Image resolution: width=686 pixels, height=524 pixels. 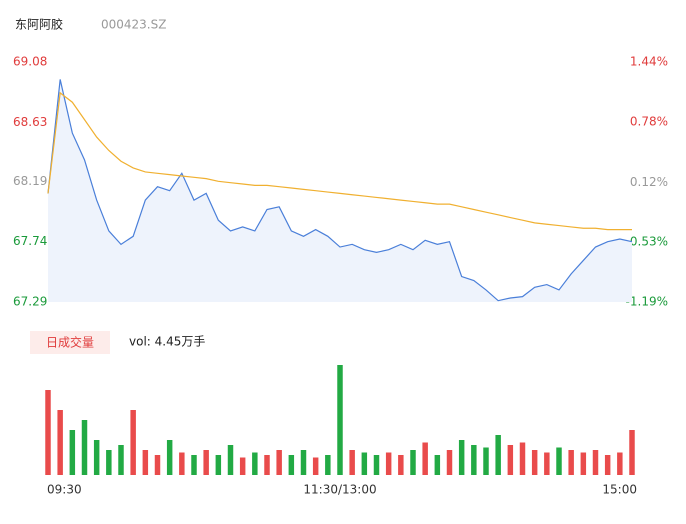 What do you see at coordinates (647, 302) in the screenshot?
I see `y2-tick-label: -1.19%` at bounding box center [647, 302].